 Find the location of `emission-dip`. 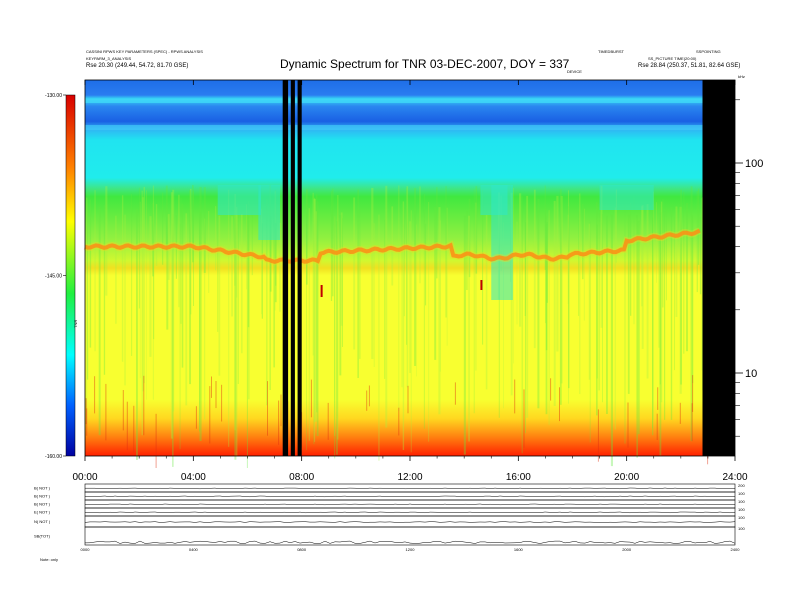

emission-dip is located at coordinates (502, 242).